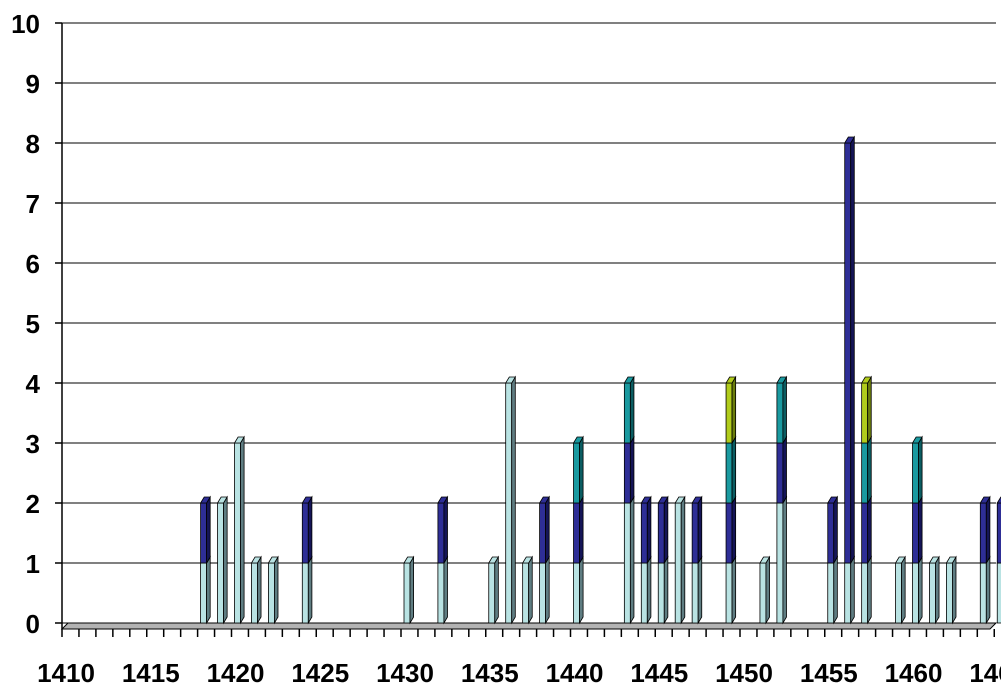 This screenshot has width=1001, height=690. I want to click on x-tick-label: 1455, so click(829, 673).